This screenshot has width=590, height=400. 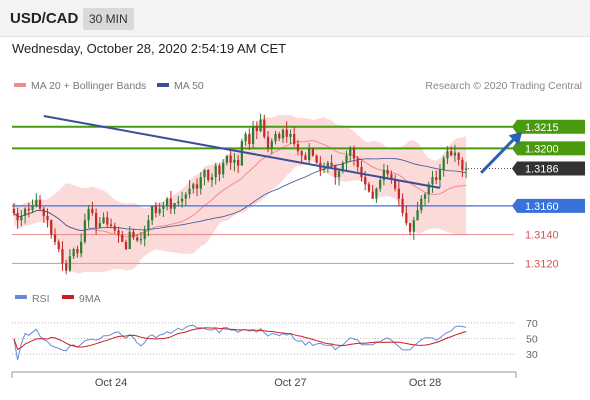 I want to click on level-label-1-3200: 1.3200, so click(x=542, y=149).